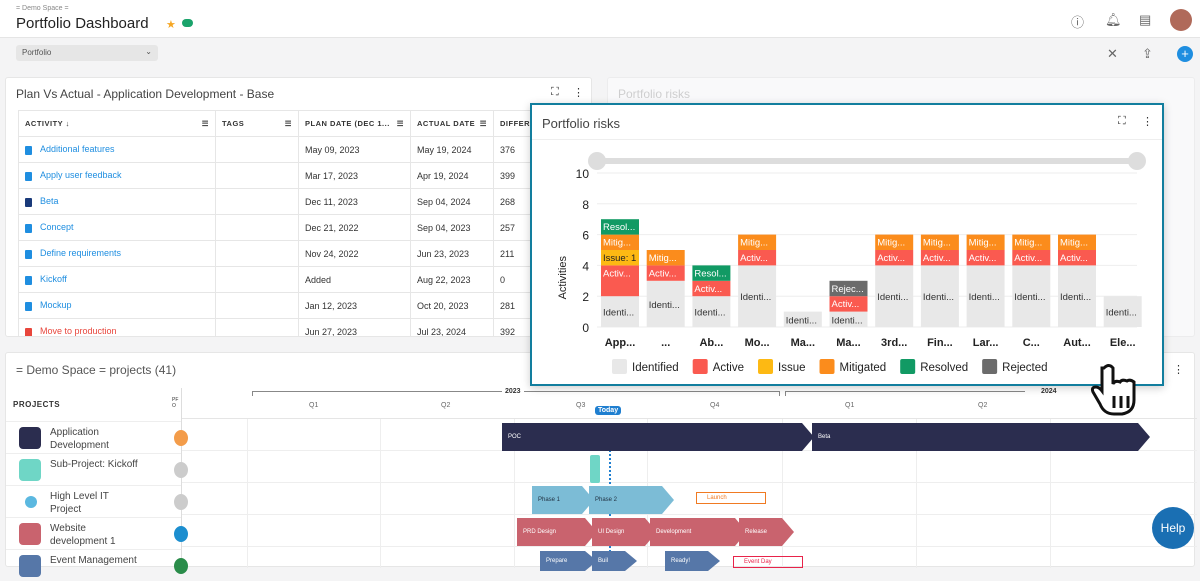 Image resolution: width=1200 pixels, height=581 pixels. What do you see at coordinates (655, 368) in the screenshot?
I see `legend-item: Identified` at bounding box center [655, 368].